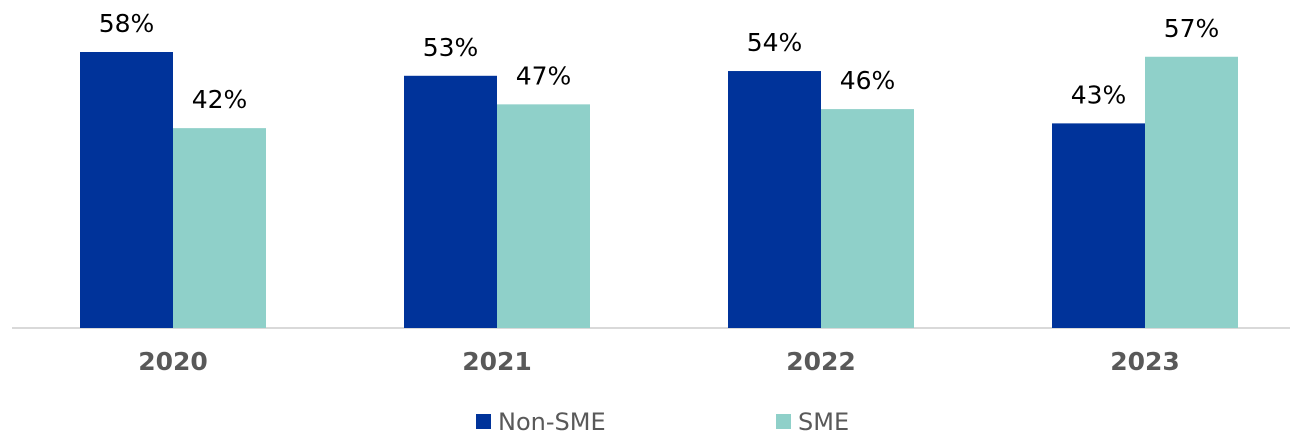 Image resolution: width=1290 pixels, height=434 pixels. Describe the element at coordinates (544, 75) in the screenshot. I see `data-label: 47%` at that location.